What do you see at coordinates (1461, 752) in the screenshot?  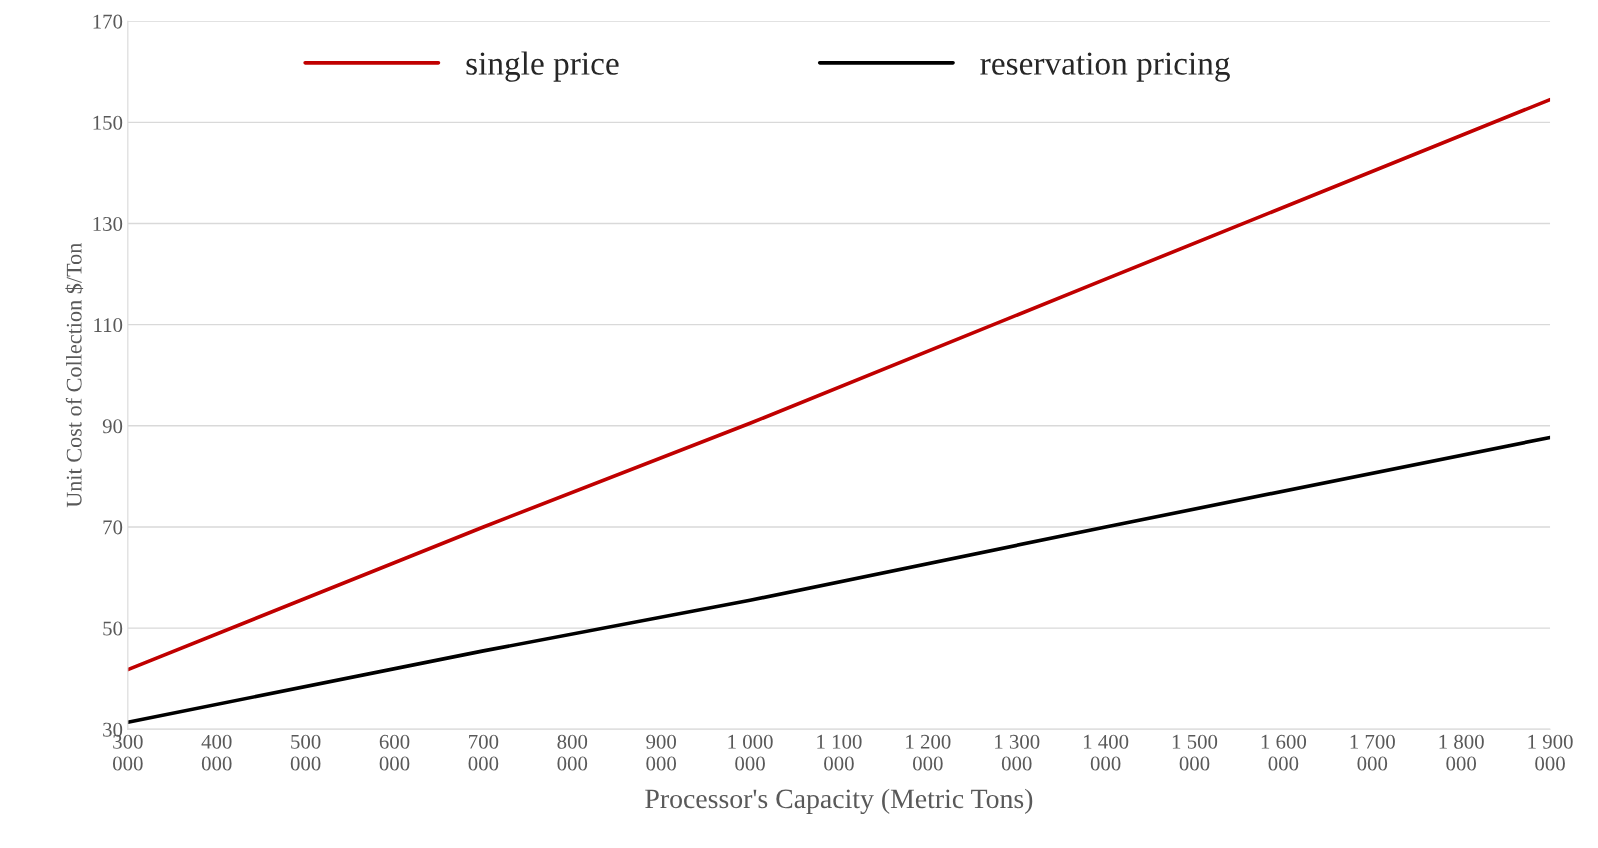 I see `x-tick-label: 1 800 000` at bounding box center [1461, 752].